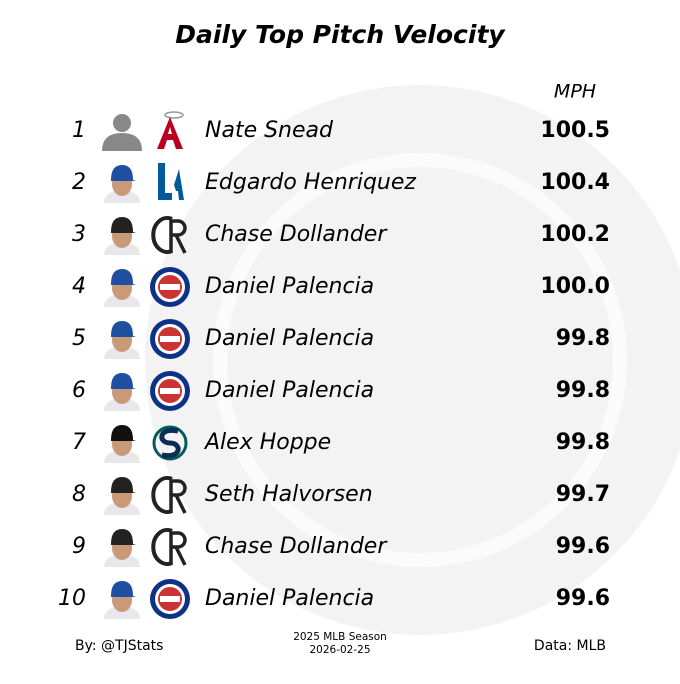 The width and height of the screenshot is (680, 684). What do you see at coordinates (575, 92) in the screenshot?
I see `column-header: MPH` at bounding box center [575, 92].